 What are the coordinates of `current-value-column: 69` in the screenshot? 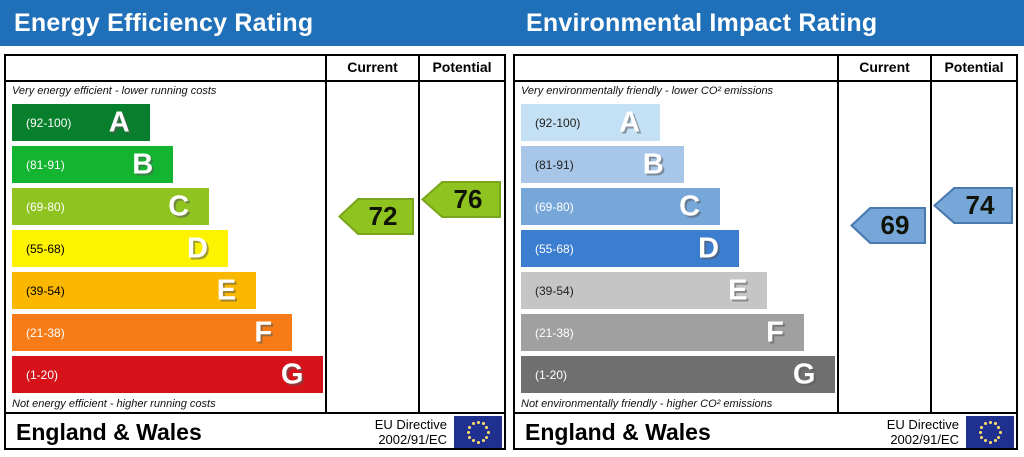 It's located at (883, 247).